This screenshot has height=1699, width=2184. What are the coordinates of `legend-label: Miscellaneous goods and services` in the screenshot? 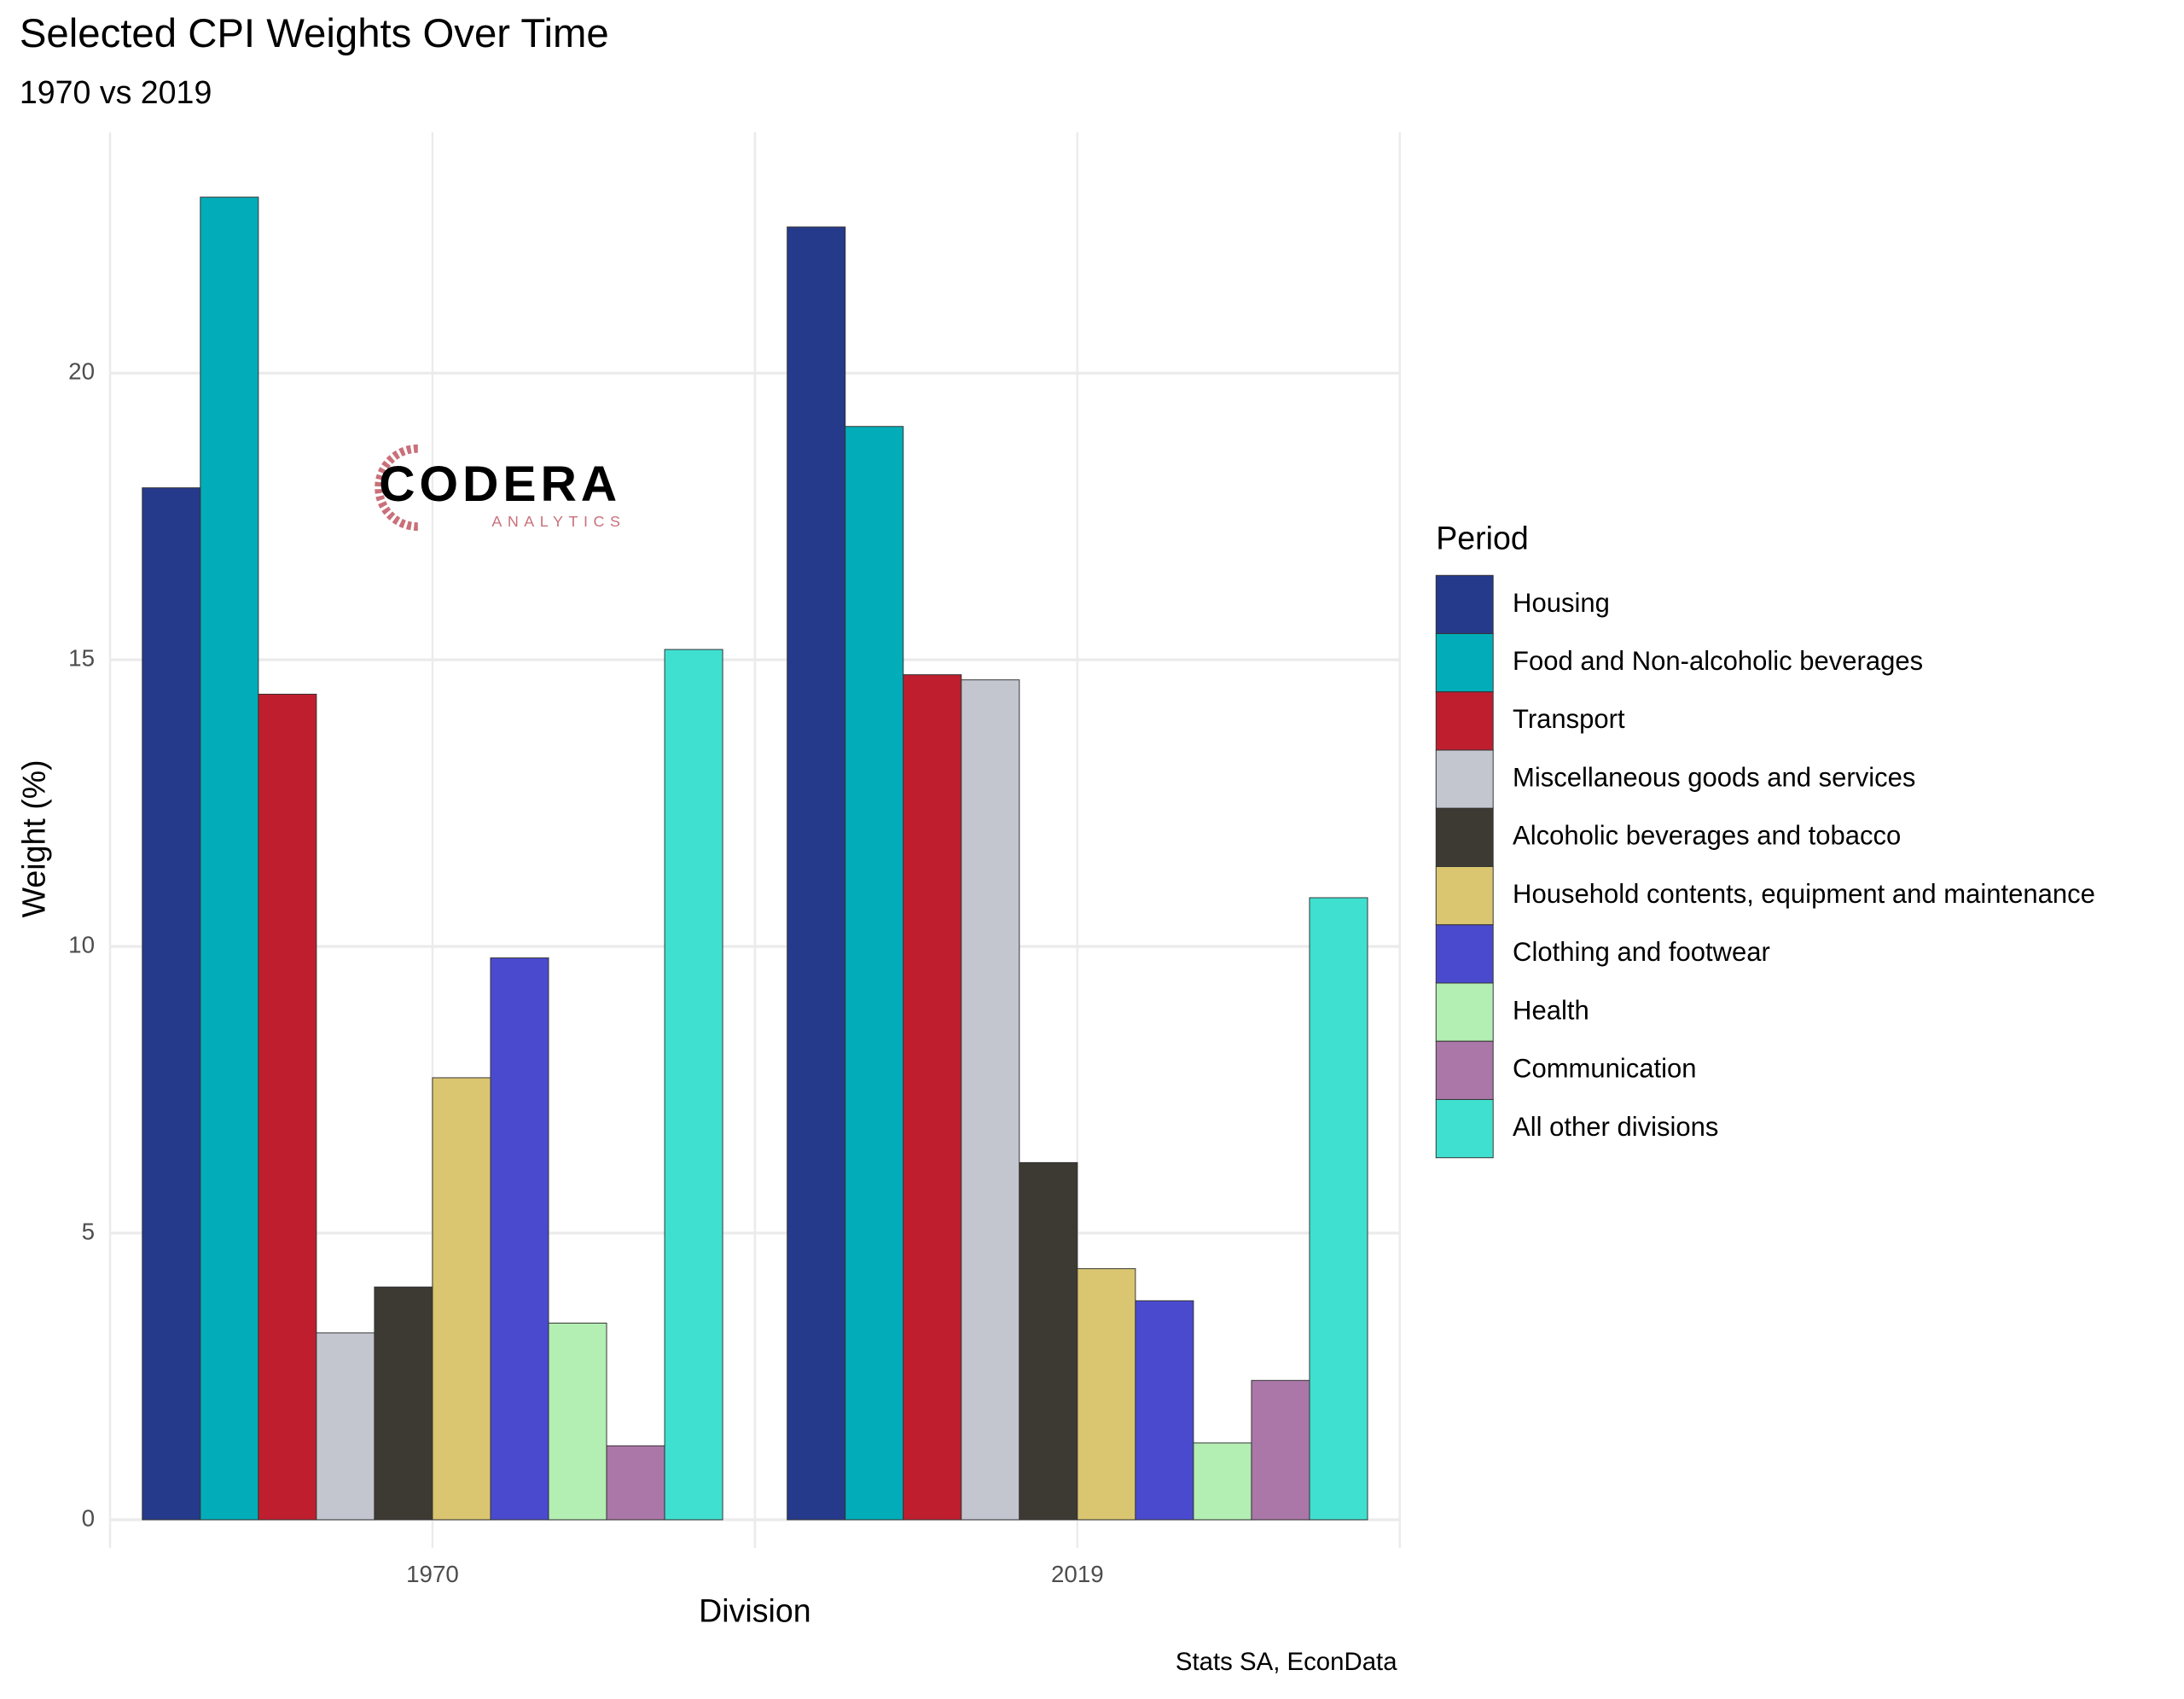 It's located at (1714, 777).